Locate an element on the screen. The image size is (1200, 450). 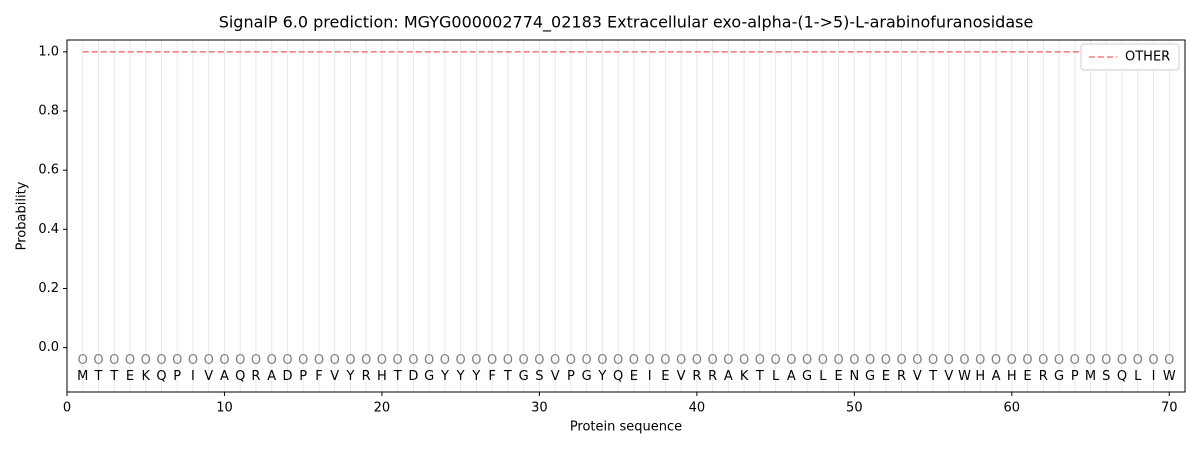
x-tick-label: 20 is located at coordinates (382, 408).